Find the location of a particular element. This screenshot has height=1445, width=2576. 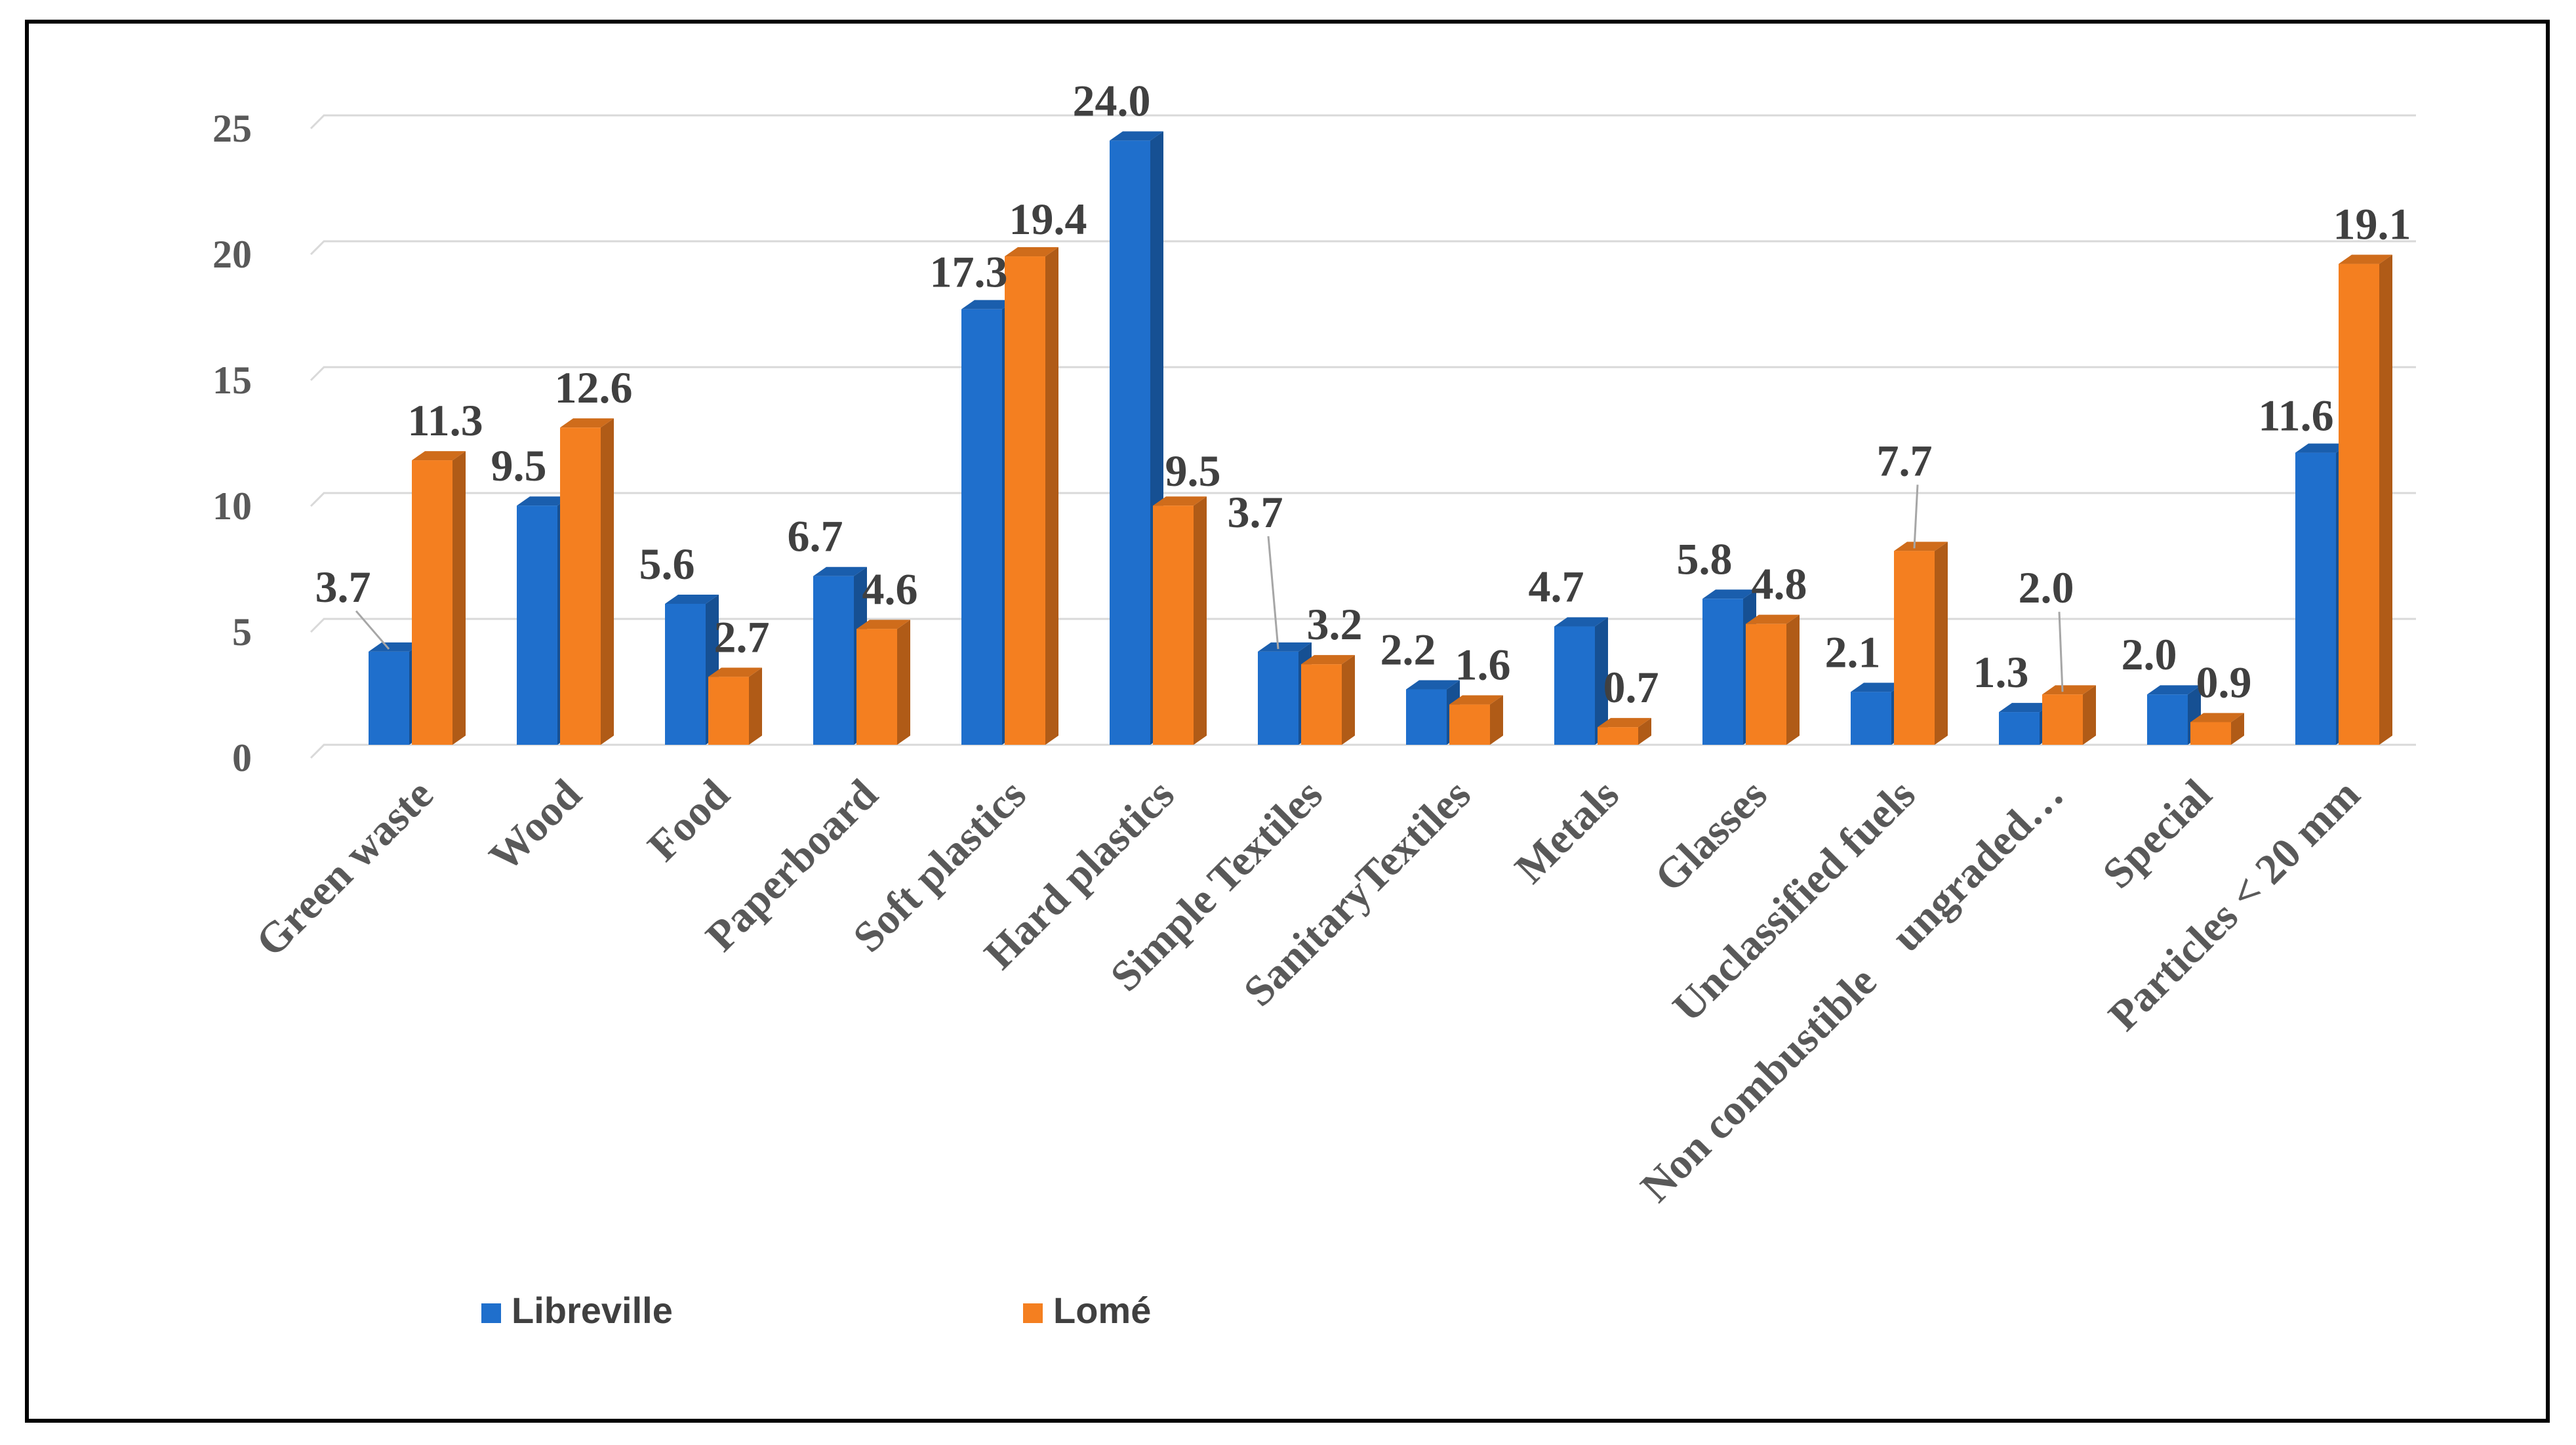

data-label-libreville-6: 3.7 is located at coordinates (1255, 512).